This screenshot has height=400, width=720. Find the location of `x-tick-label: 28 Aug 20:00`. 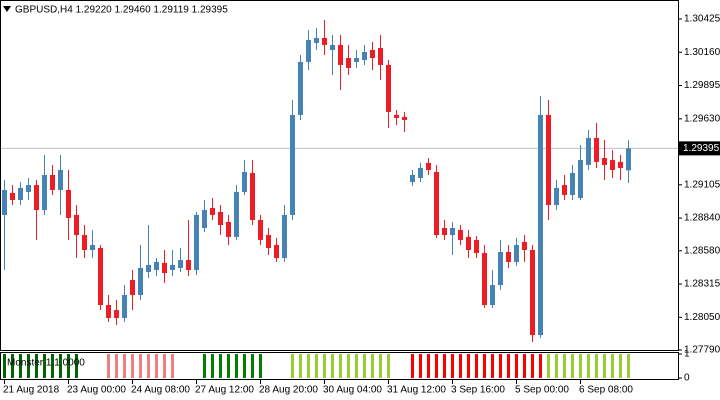

x-tick-label: 28 Aug 20:00 is located at coordinates (288, 390).